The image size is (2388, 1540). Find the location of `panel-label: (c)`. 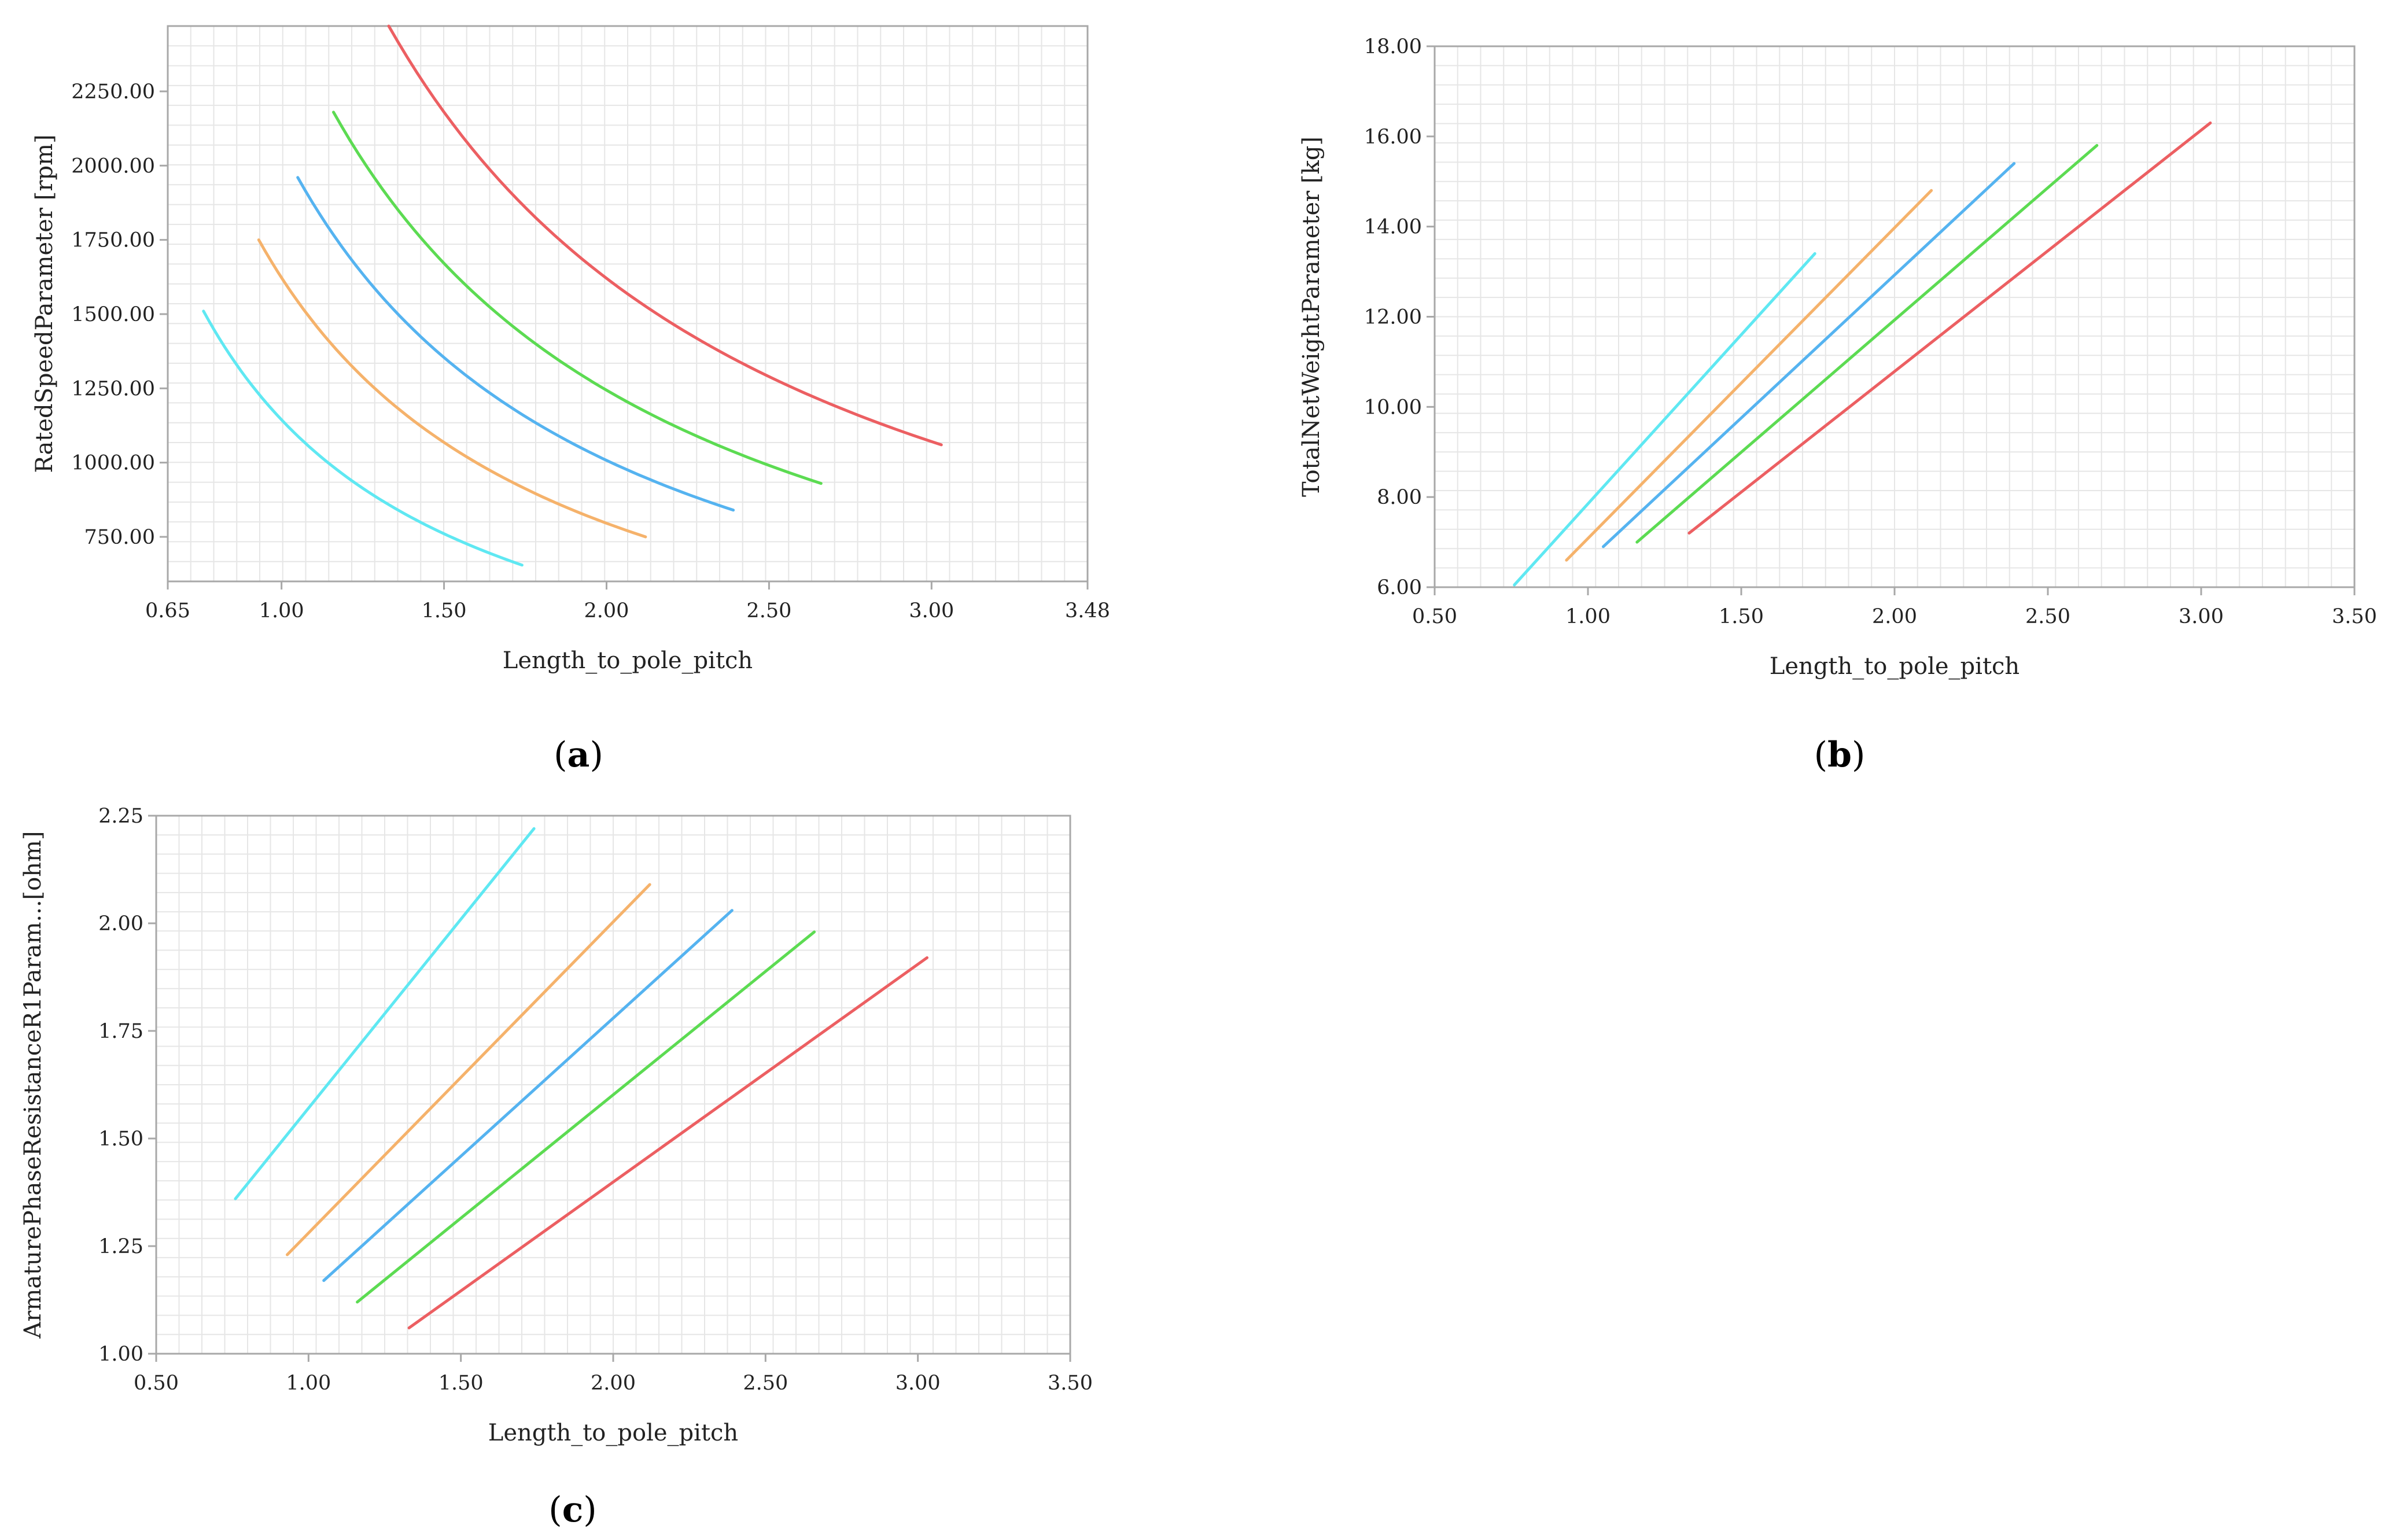

panel-label: (c) is located at coordinates (572, 1510).